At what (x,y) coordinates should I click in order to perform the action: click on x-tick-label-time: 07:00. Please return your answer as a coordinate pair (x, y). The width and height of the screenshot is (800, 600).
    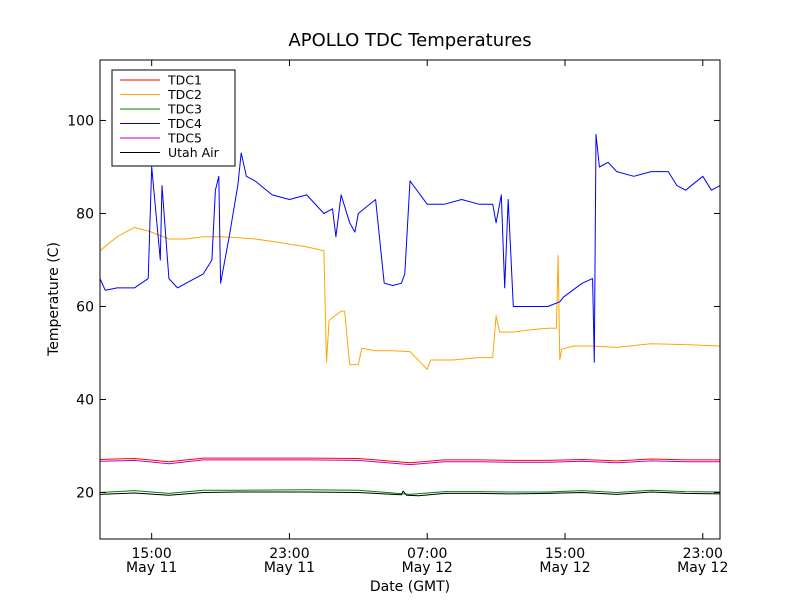
    Looking at the image, I should click on (427, 554).